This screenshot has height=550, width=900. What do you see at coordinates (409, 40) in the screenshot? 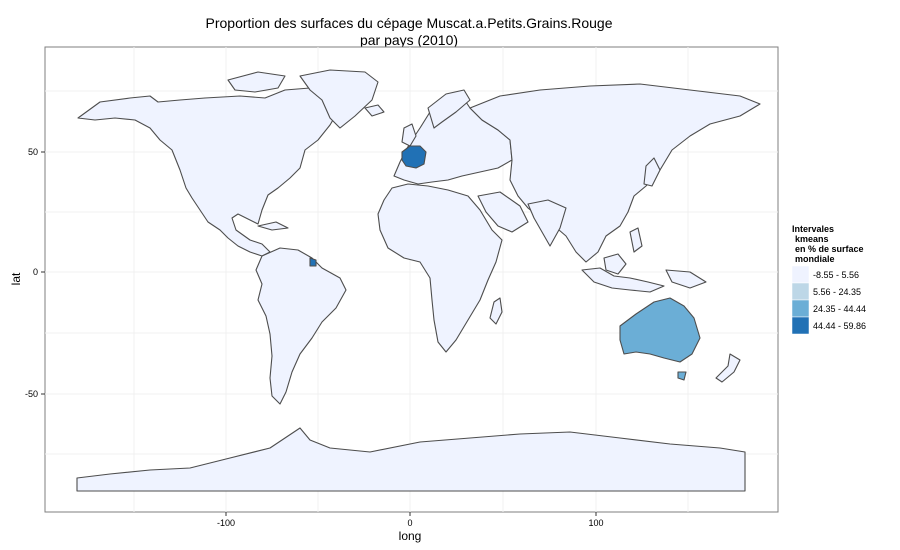
I see `chart-title-line2: par pays (2010)` at bounding box center [409, 40].